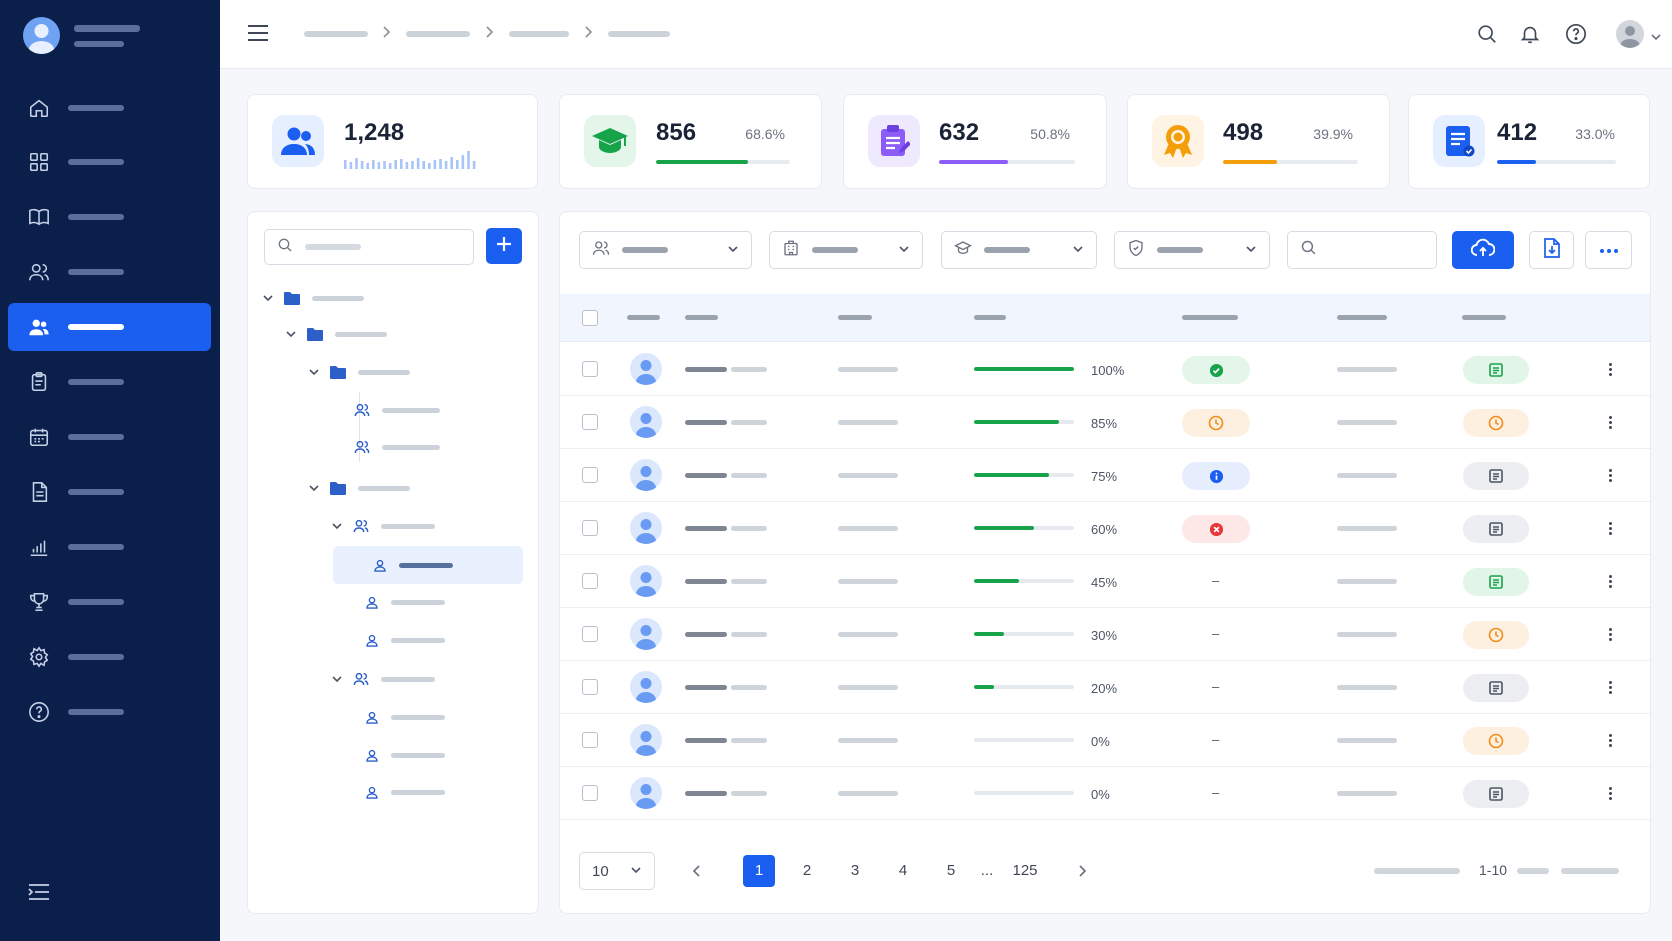  What do you see at coordinates (1105, 475) in the screenshot?
I see `table-row: 75%` at bounding box center [1105, 475].